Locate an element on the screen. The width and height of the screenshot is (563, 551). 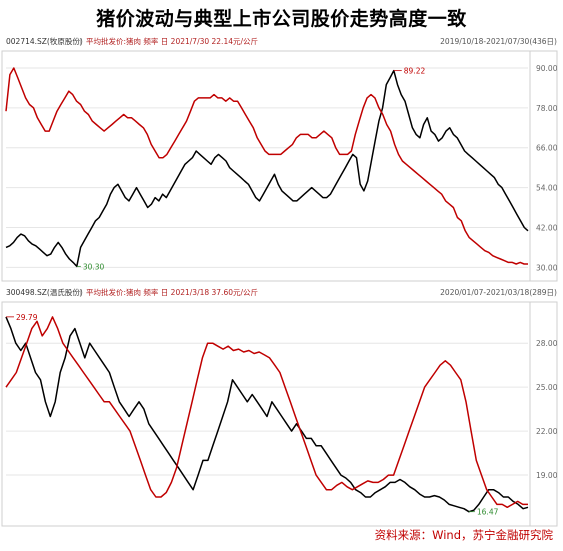
y-tick-label: 25.00 is located at coordinates (547, 387).